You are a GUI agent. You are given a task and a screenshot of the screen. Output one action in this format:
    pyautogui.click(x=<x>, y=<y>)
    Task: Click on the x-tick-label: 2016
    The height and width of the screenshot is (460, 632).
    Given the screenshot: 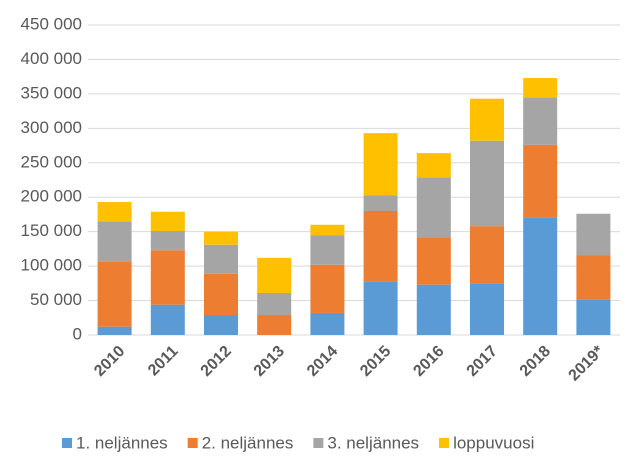 What is the action you would take?
    pyautogui.click(x=428, y=361)
    